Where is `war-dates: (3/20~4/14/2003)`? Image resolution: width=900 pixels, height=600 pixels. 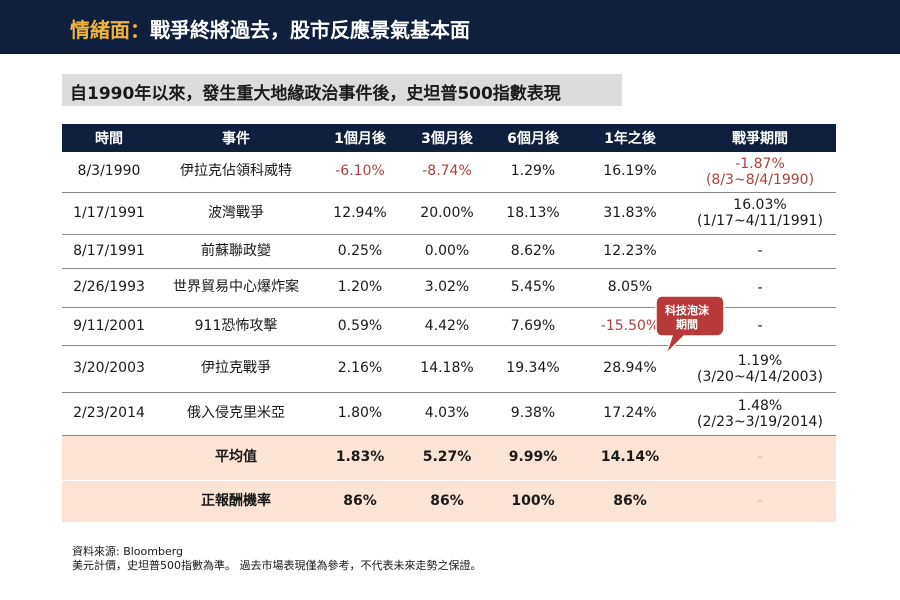
war-dates: (3/20~4/14/2003) is located at coordinates (760, 376).